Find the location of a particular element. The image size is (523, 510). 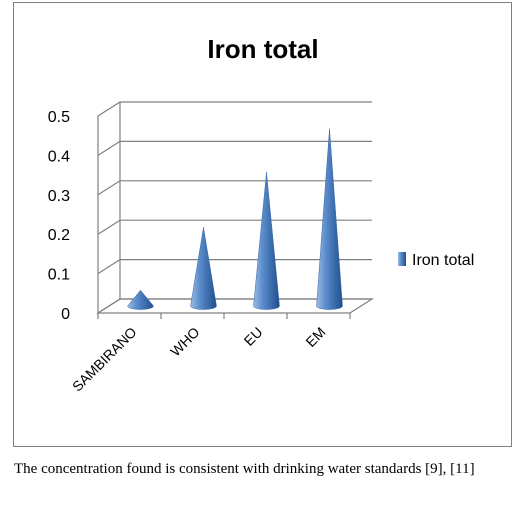

x-tick-label: EU is located at coordinates (253, 336).